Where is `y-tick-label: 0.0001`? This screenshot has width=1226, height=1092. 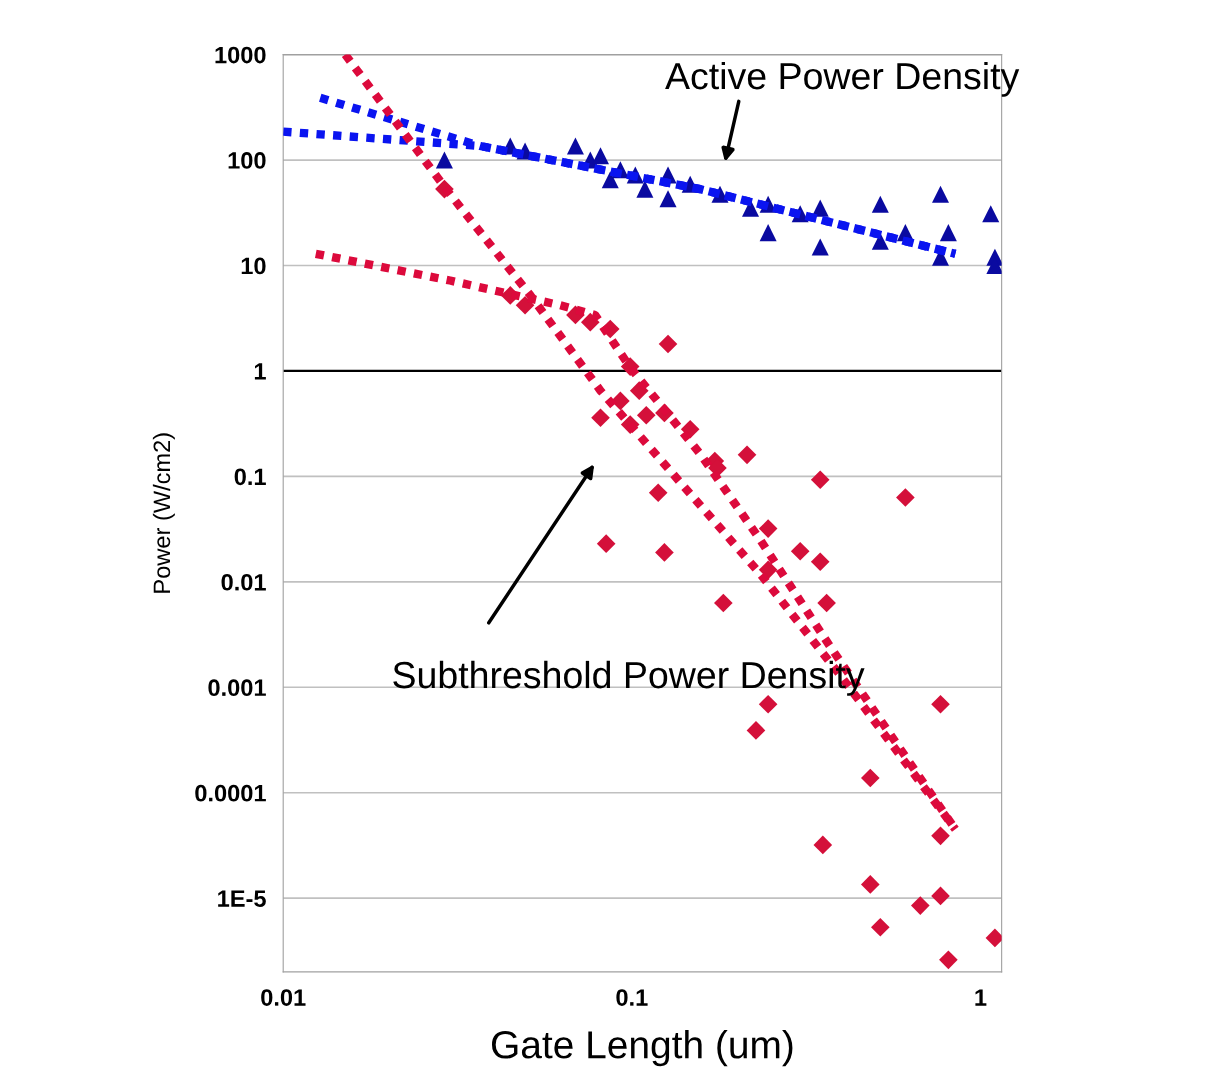
y-tick-label: 0.0001 is located at coordinates (230, 793).